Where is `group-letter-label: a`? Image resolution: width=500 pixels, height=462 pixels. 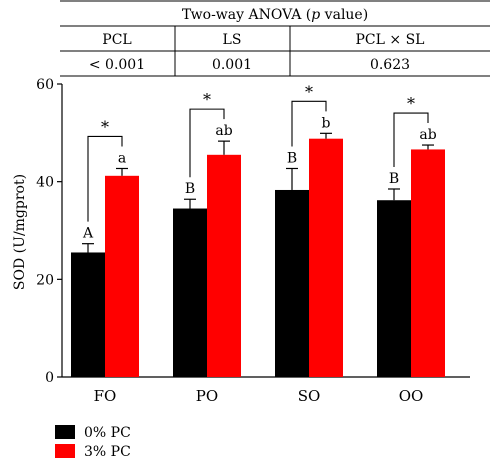 group-letter-label: a is located at coordinates (122, 158).